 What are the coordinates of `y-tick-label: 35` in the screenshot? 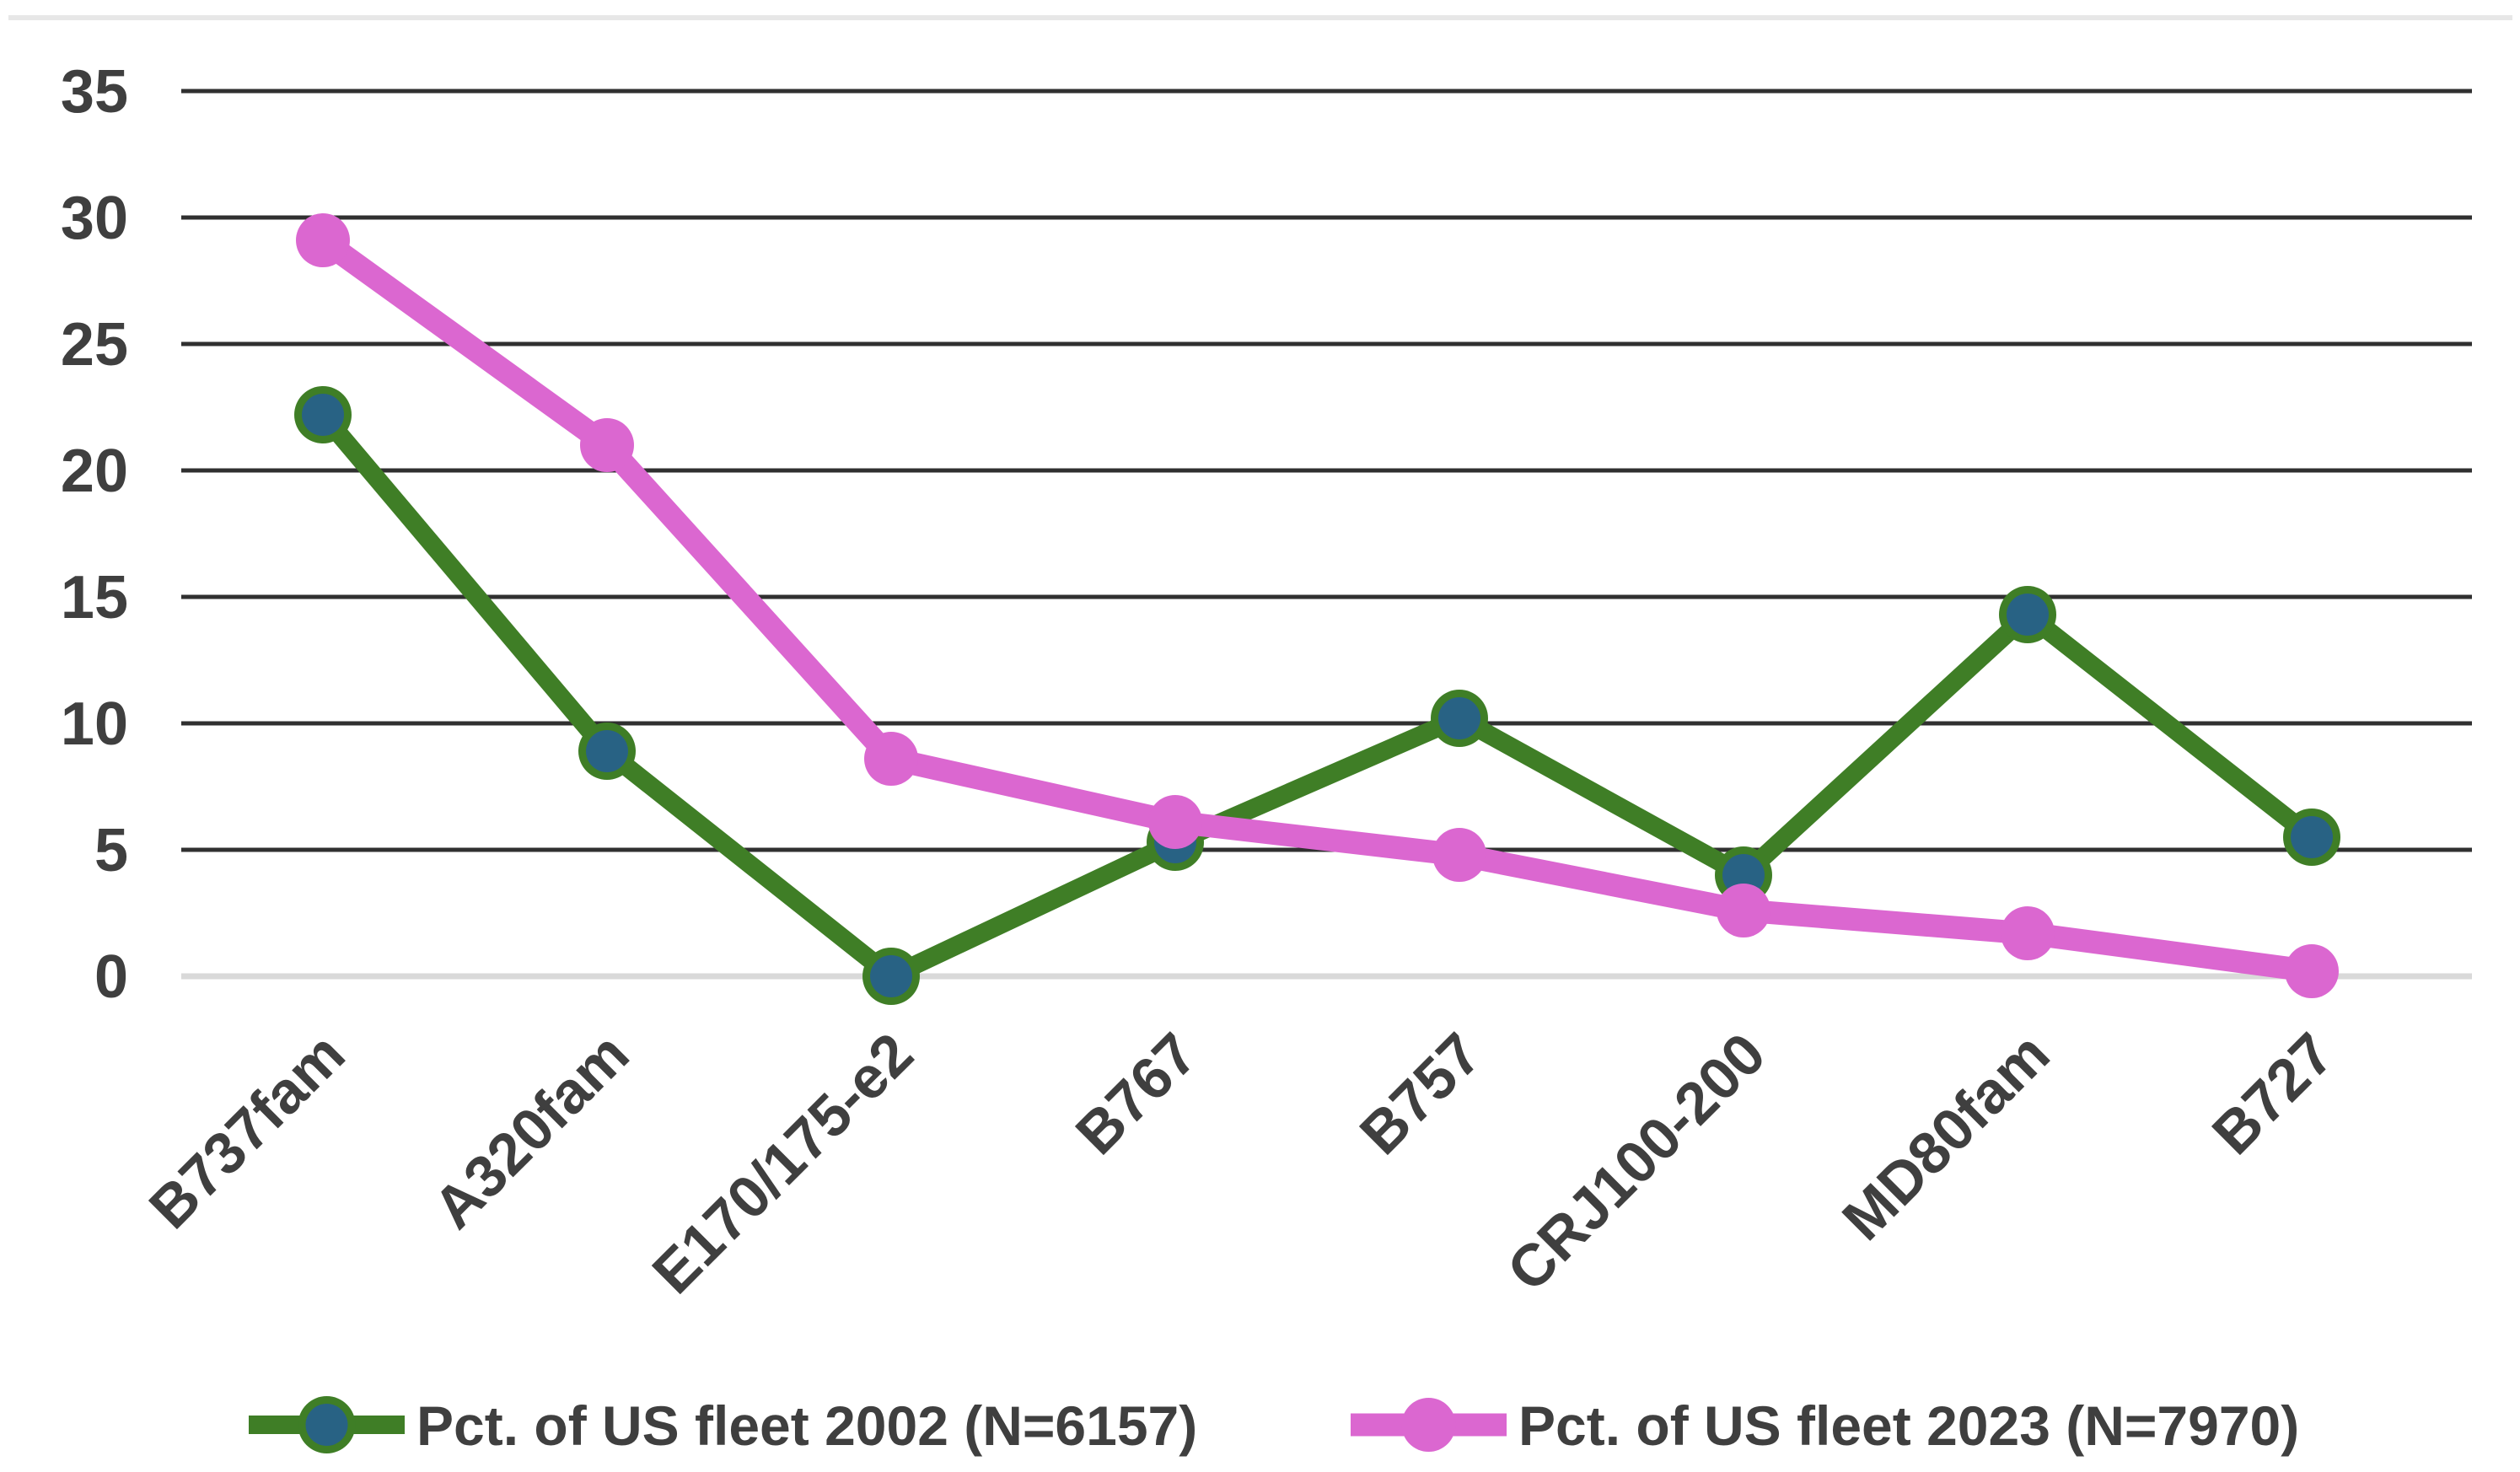 It's located at (95, 92).